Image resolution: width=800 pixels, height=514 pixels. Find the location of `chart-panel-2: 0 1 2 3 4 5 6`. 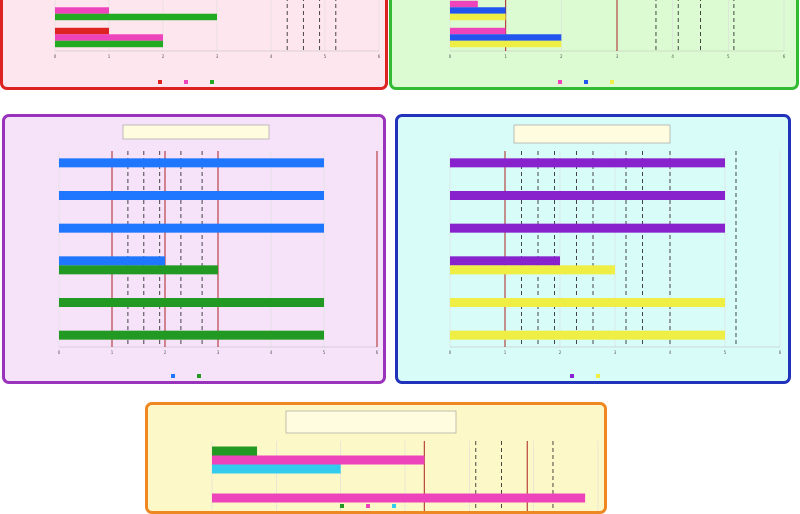

chart-panel-2: 0 1 2 3 4 5 6 is located at coordinates (594, 45).